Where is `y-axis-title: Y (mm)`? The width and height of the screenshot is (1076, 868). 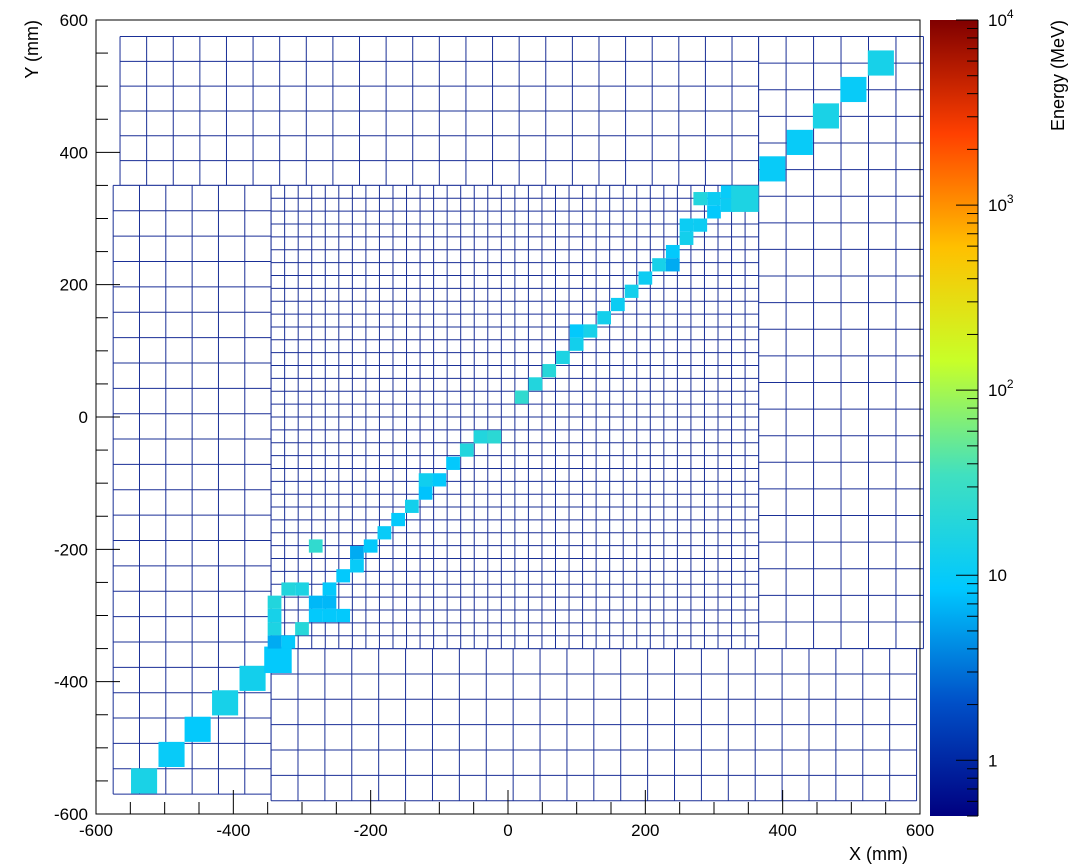
y-axis-title: Y (mm) is located at coordinates (32, 49).